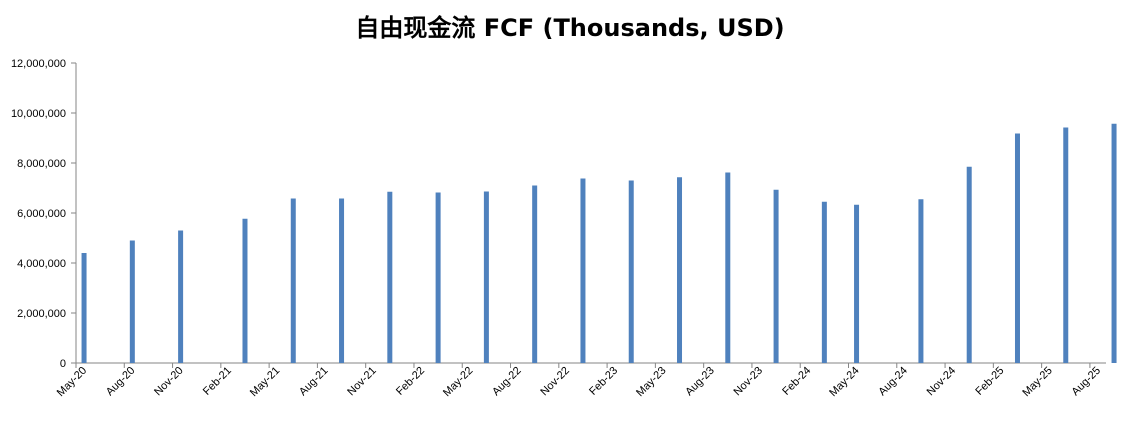  What do you see at coordinates (362, 382) in the screenshot?
I see `x-tick-label: Nov-21` at bounding box center [362, 382].